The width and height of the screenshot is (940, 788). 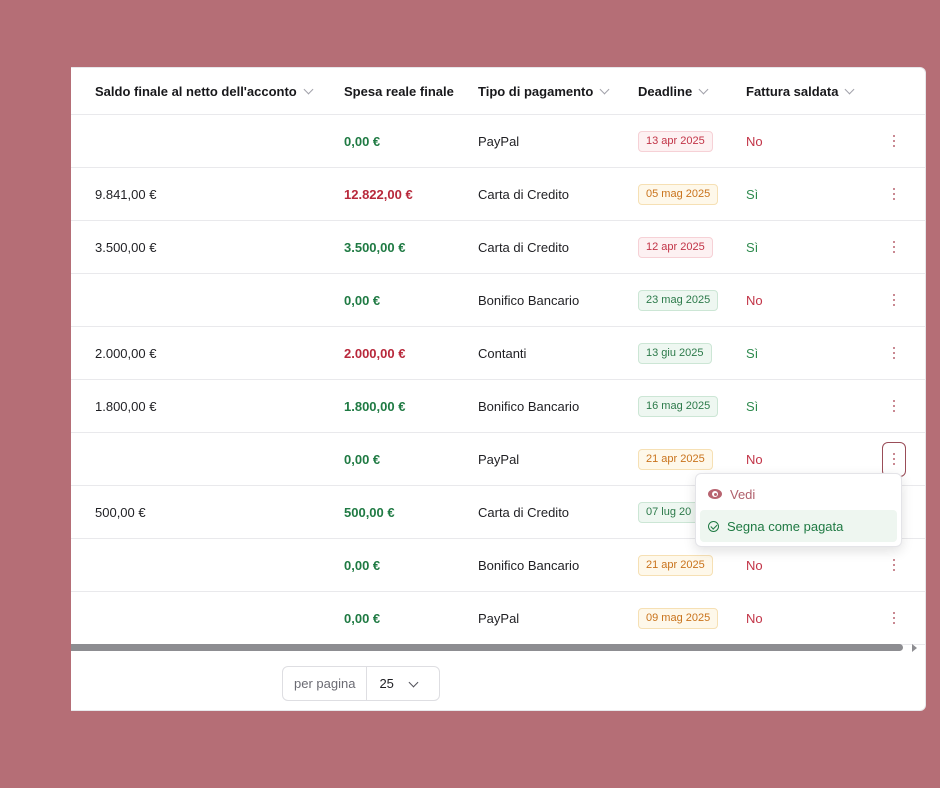 What do you see at coordinates (675, 353) in the screenshot?
I see `deadline-badge: 13 giu 2025` at bounding box center [675, 353].